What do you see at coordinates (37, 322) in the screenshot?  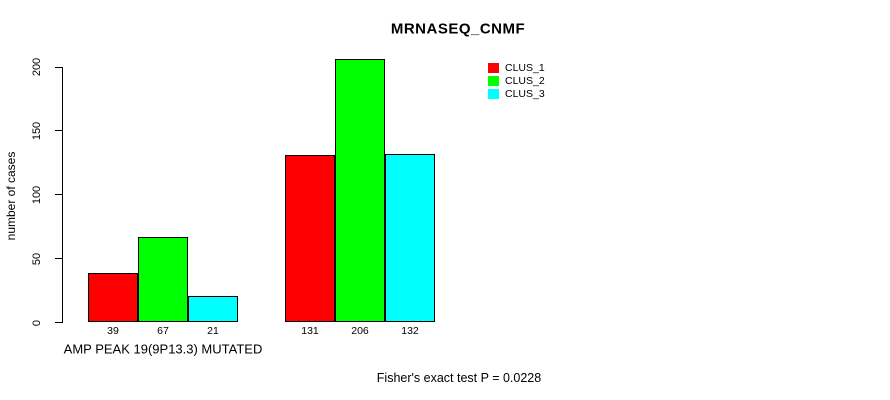 I see `y-axis-tick-label: 0` at bounding box center [37, 322].